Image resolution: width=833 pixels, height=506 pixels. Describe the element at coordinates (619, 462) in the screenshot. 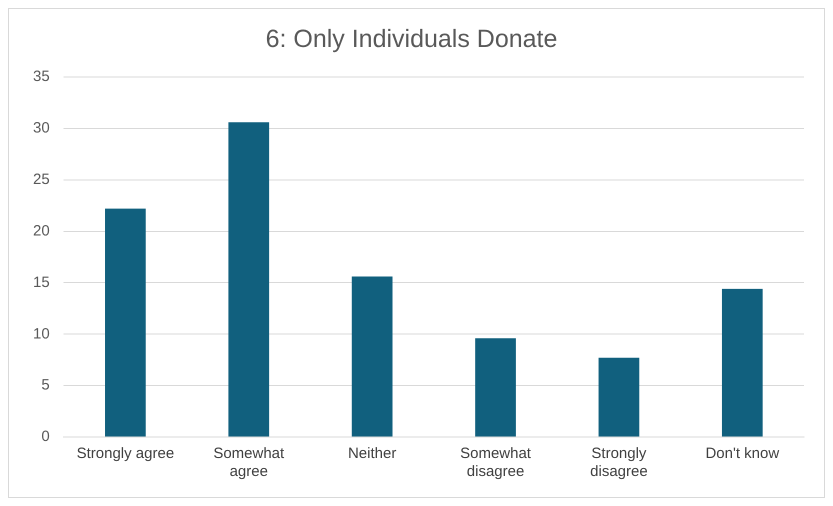

I see `x-tick-label: Strongly disagree` at that location.